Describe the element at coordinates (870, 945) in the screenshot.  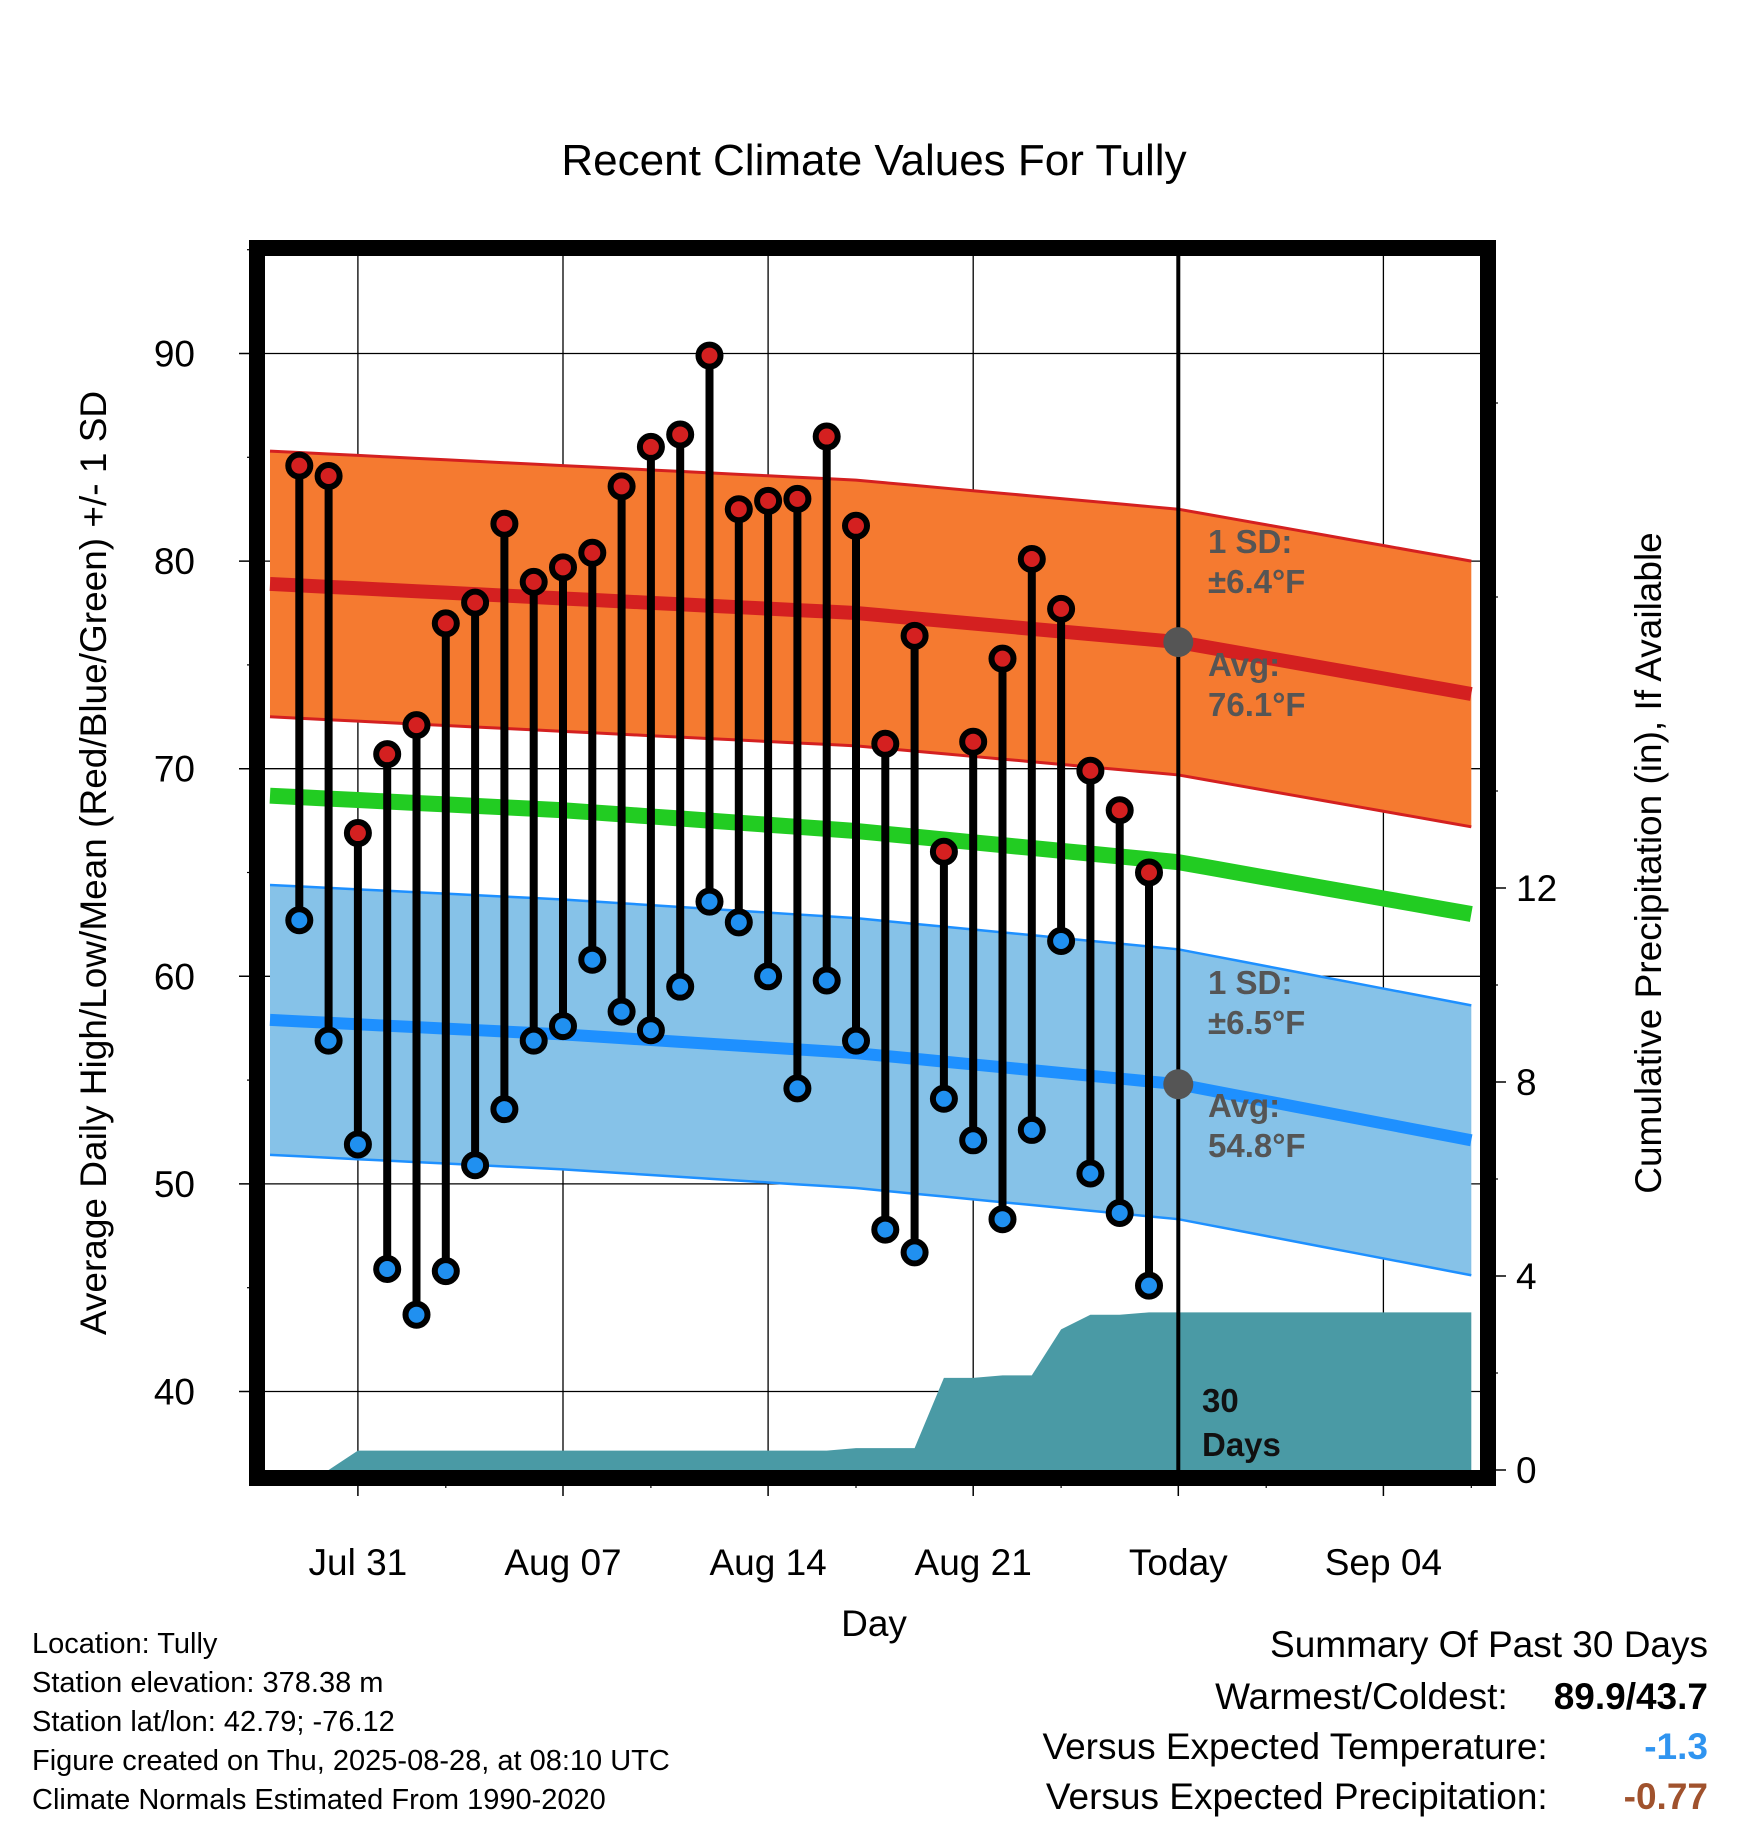
I see `low-sd-upper-line` at that location.